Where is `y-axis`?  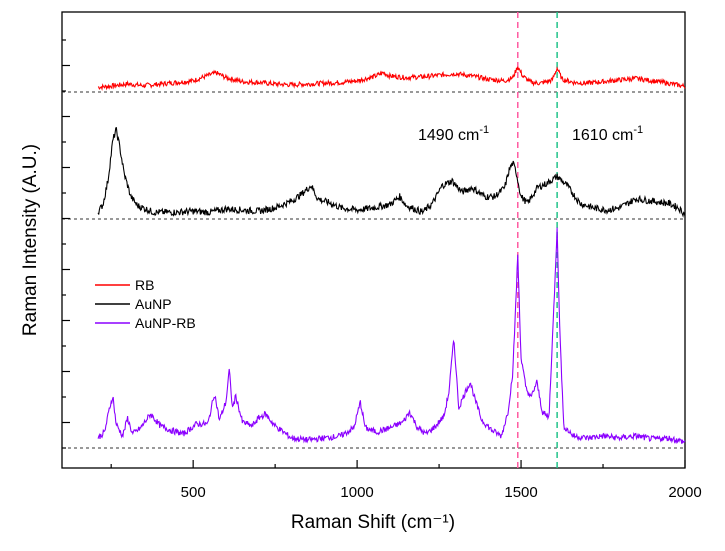 y-axis is located at coordinates (66, 244).